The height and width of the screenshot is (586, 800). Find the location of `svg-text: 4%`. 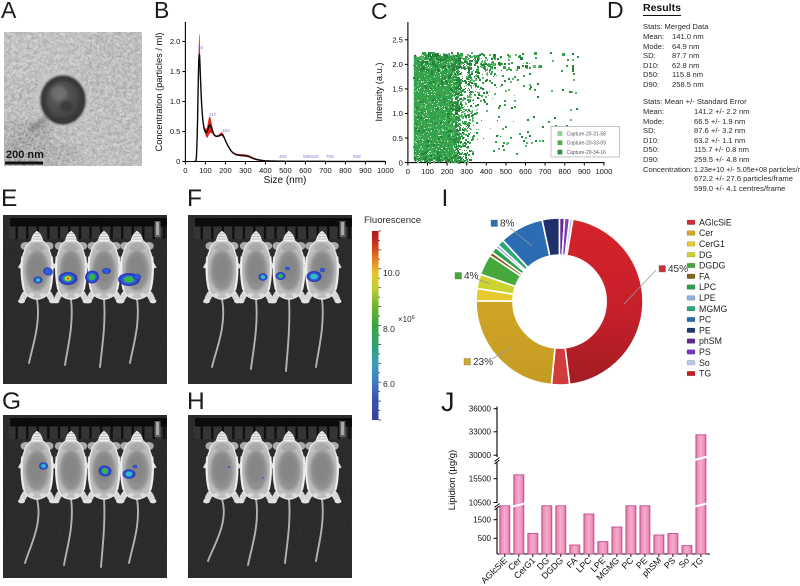

svg-text: 4% is located at coordinates (471, 276).